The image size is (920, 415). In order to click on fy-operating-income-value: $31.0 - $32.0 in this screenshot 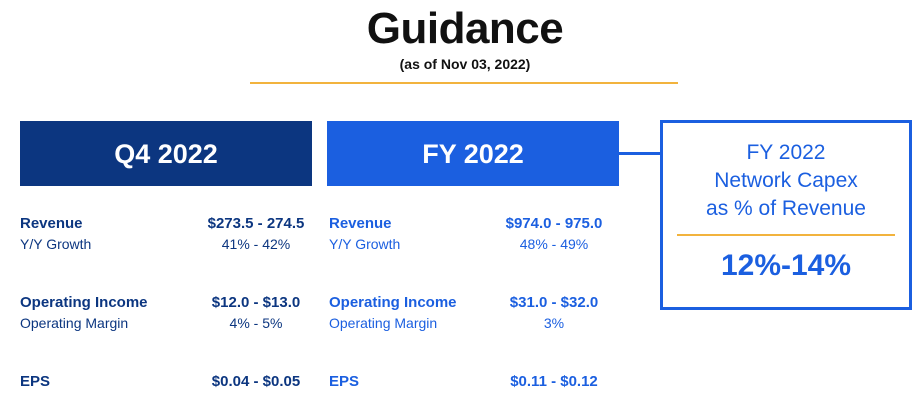, I will do `click(554, 302)`.